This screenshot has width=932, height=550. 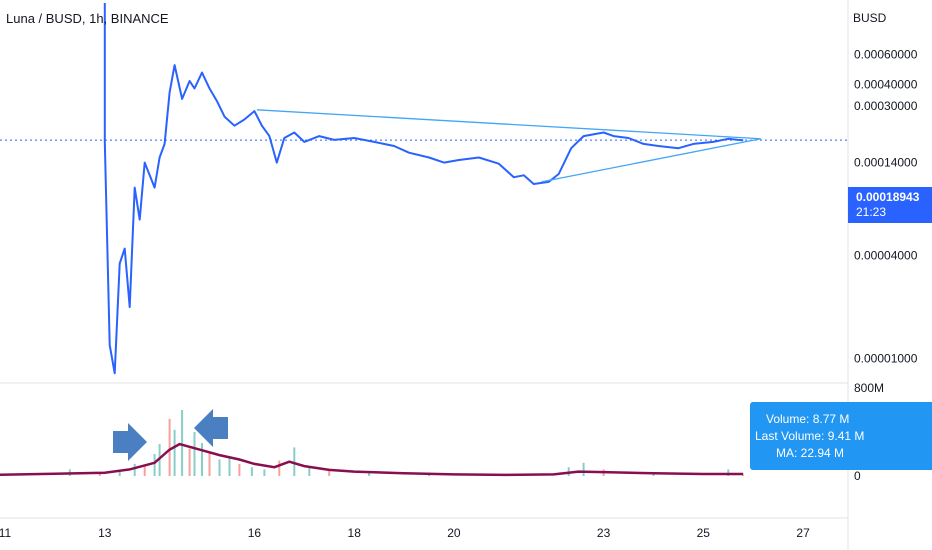 What do you see at coordinates (454, 533) in the screenshot?
I see `time-tick-label: 20` at bounding box center [454, 533].